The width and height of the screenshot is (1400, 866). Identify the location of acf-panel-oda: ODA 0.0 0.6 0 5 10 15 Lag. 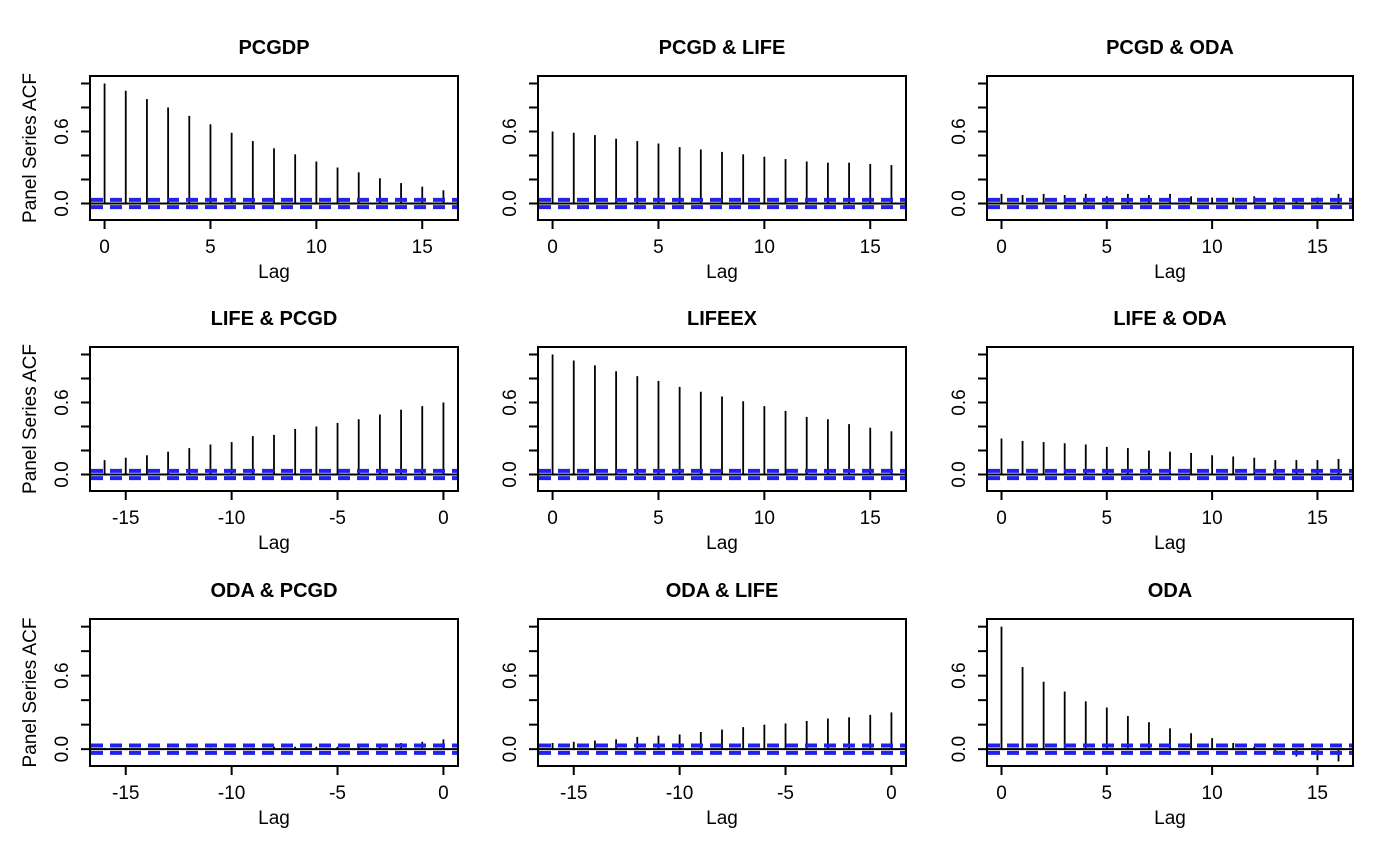
(1151, 704).